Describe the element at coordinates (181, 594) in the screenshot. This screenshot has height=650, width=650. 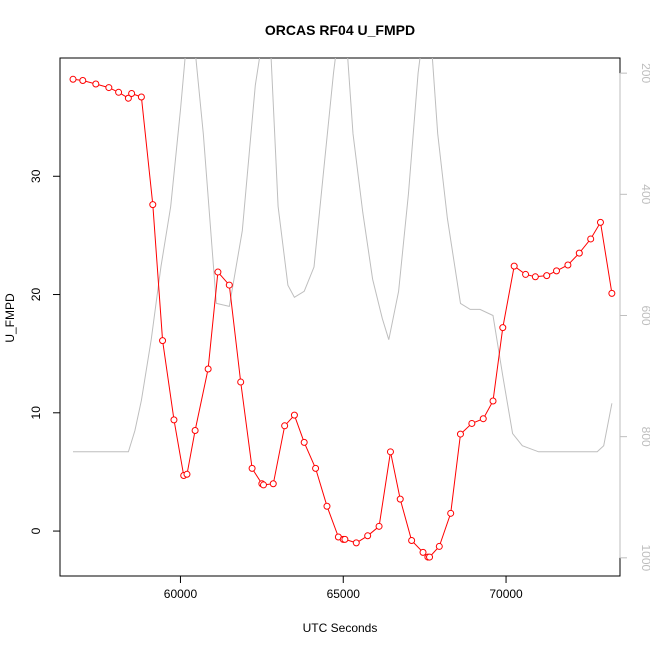
I see `x-tick-label: 60000` at that location.